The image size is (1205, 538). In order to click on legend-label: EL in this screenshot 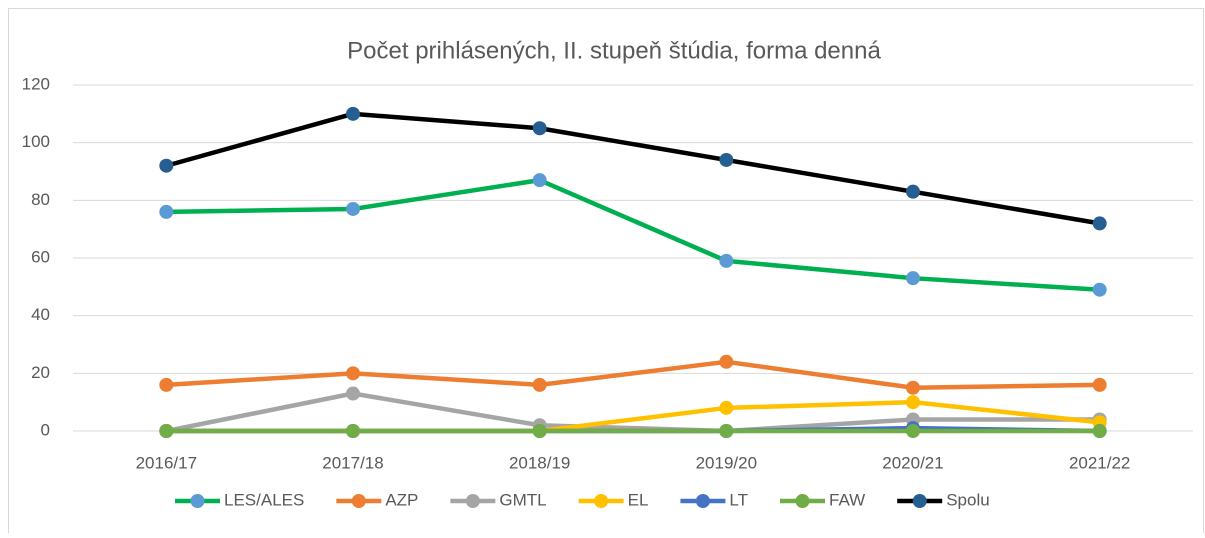, I will do `click(638, 499)`.